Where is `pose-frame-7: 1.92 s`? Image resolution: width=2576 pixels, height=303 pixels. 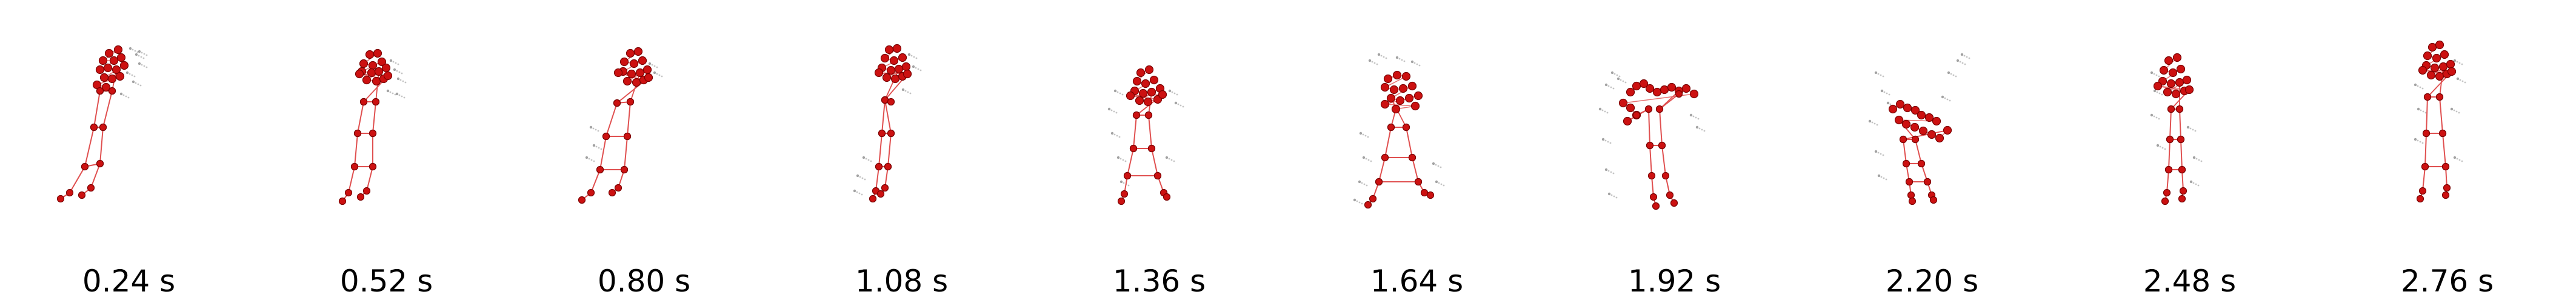 pose-frame-7: 1.92 s is located at coordinates (1674, 151).